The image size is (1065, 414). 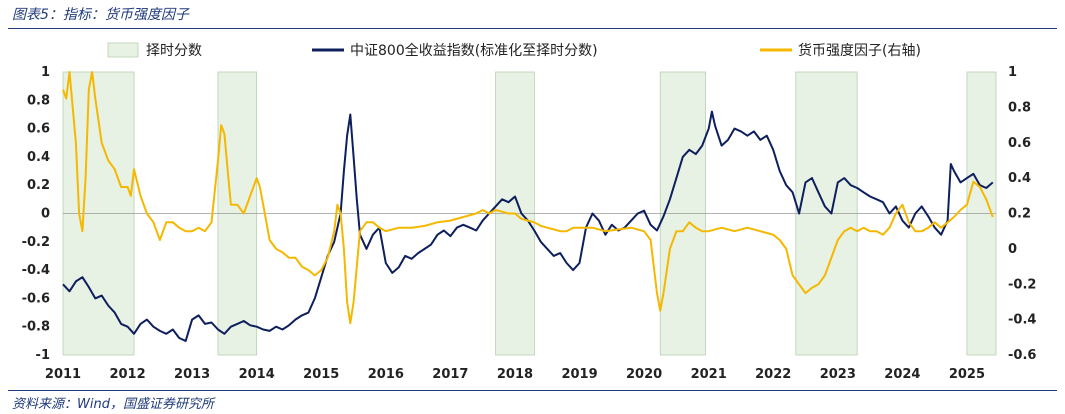 I want to click on y-left-tick-label: -1, so click(x=43, y=355).